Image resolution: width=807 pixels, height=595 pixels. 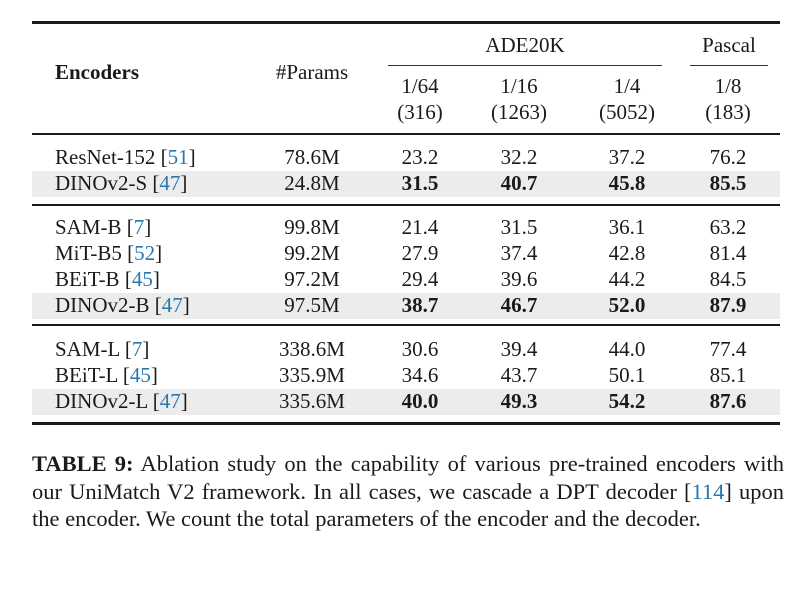 What do you see at coordinates (178, 157) in the screenshot?
I see `citation-link: 51` at bounding box center [178, 157].